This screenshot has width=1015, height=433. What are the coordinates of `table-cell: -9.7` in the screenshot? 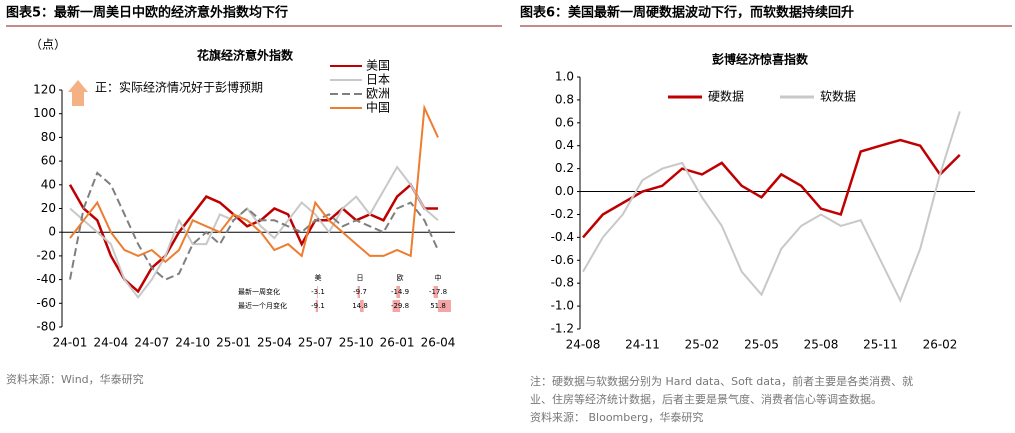 It's located at (360, 292).